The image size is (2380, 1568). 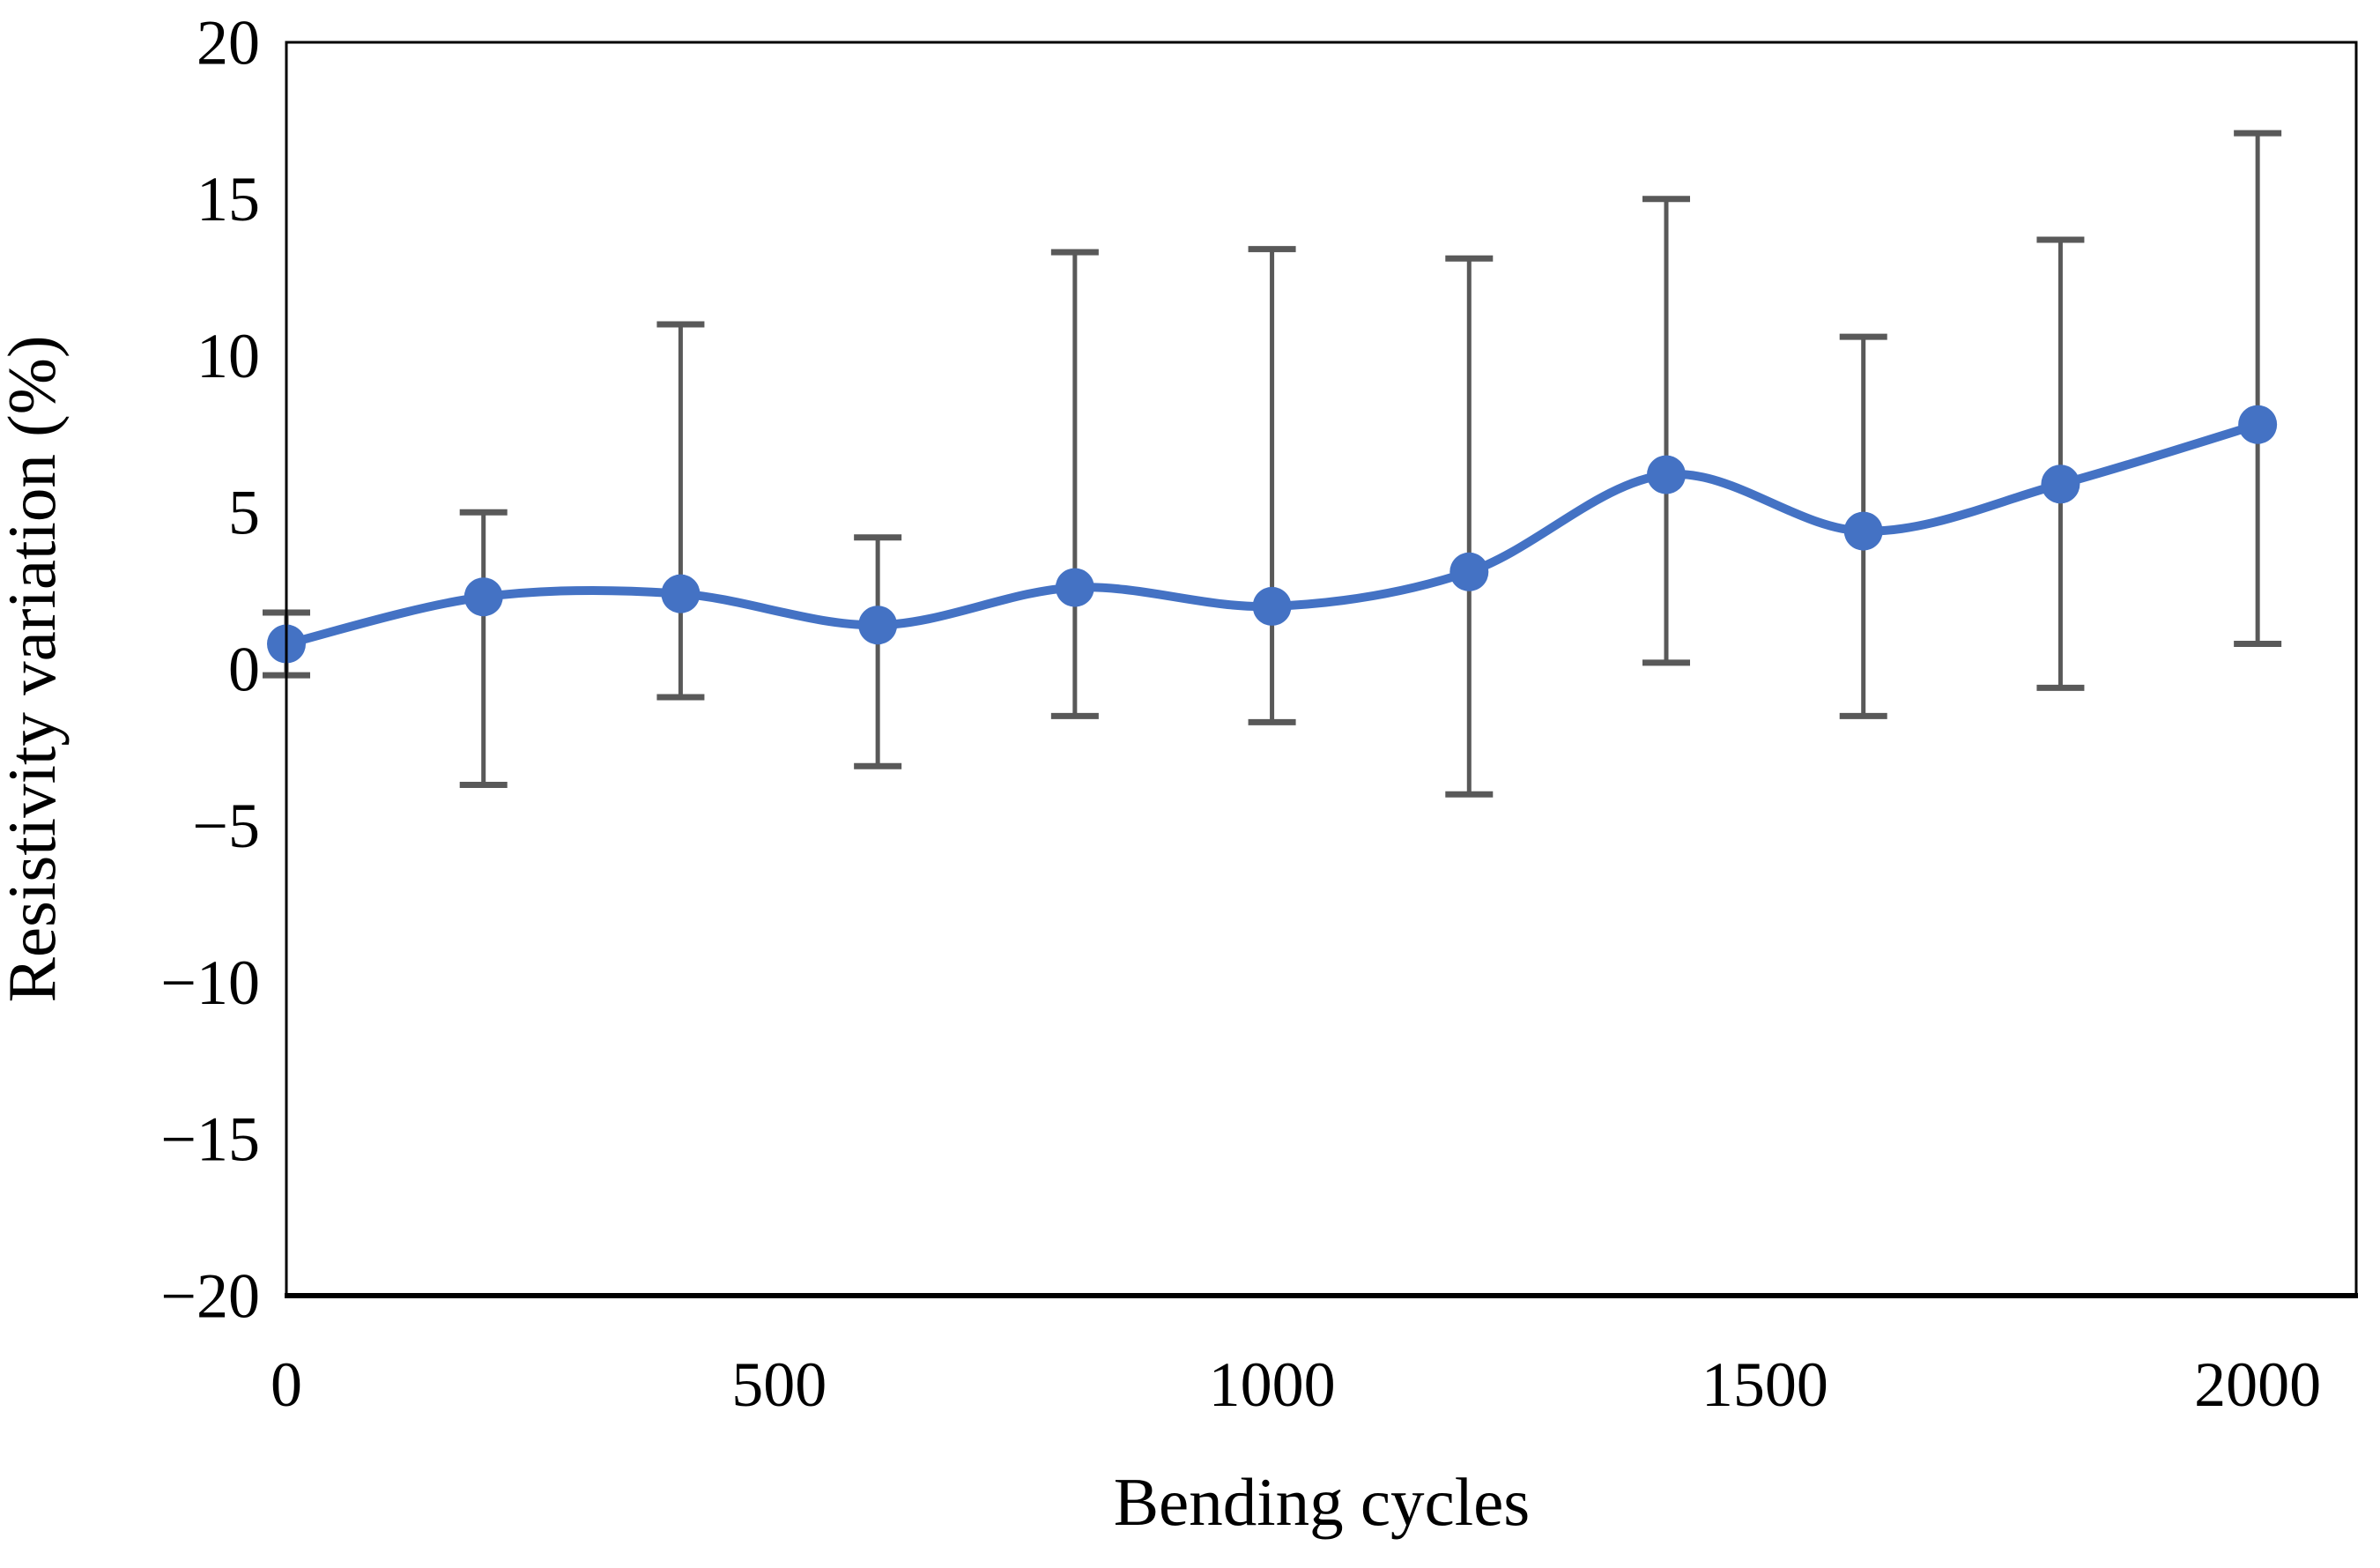 I want to click on series-layer, so click(x=1272, y=534).